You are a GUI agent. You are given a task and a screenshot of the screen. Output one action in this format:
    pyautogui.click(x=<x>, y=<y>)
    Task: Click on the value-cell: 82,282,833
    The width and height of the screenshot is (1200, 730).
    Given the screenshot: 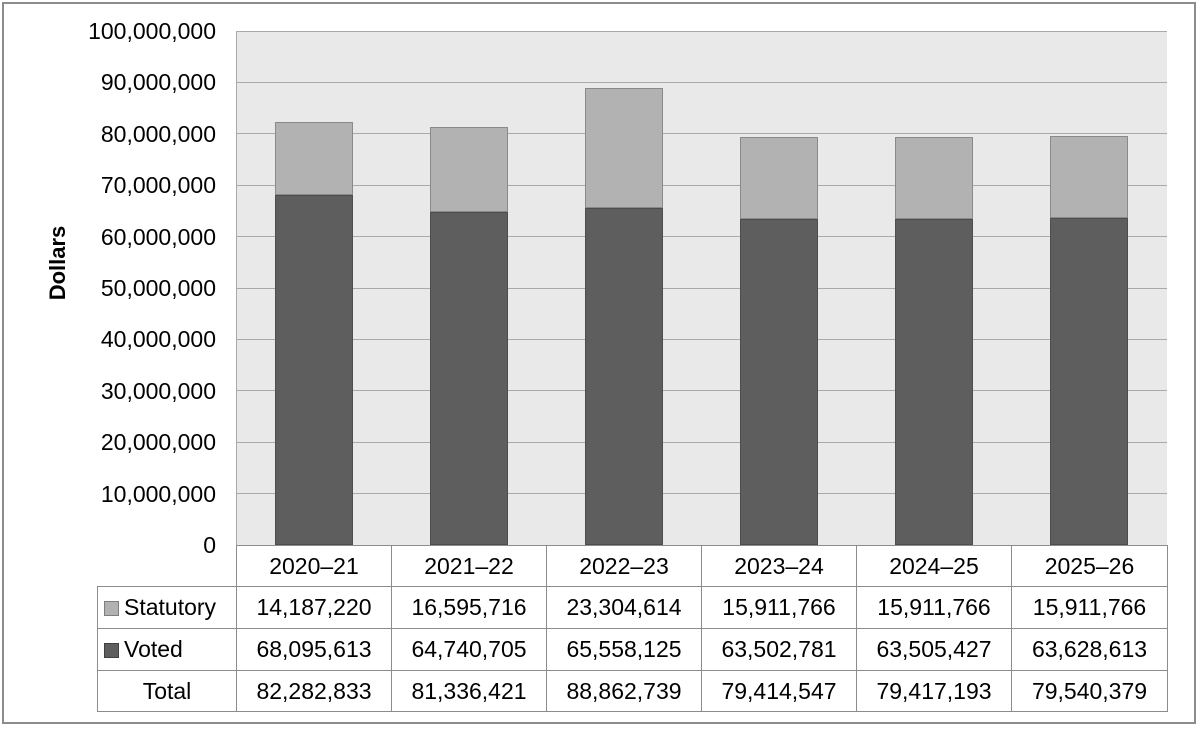 What is the action you would take?
    pyautogui.click(x=314, y=691)
    